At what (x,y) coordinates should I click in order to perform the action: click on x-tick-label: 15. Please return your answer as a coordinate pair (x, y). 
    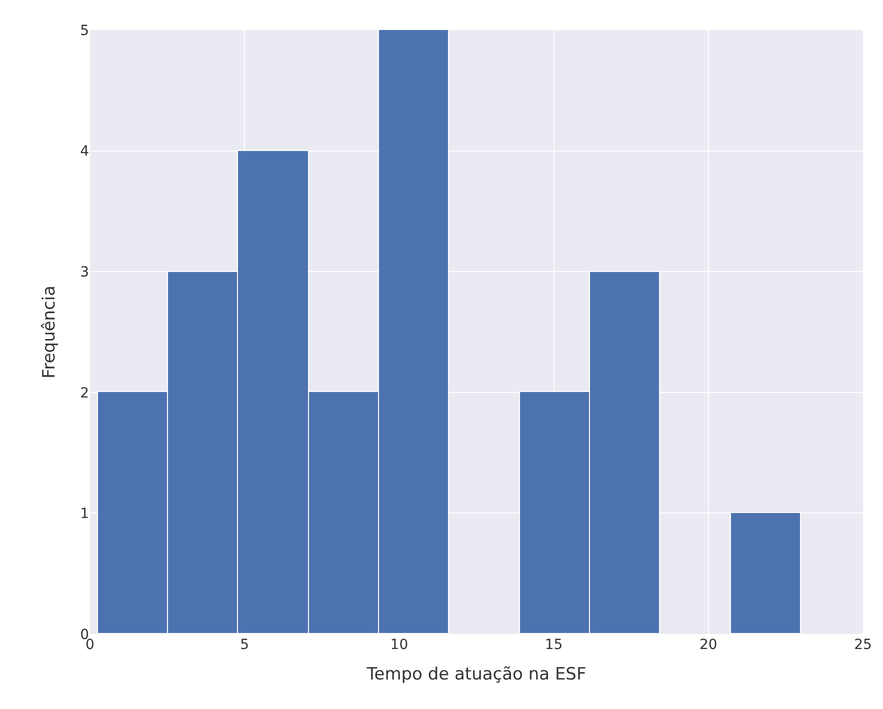
    Looking at the image, I should click on (553, 645).